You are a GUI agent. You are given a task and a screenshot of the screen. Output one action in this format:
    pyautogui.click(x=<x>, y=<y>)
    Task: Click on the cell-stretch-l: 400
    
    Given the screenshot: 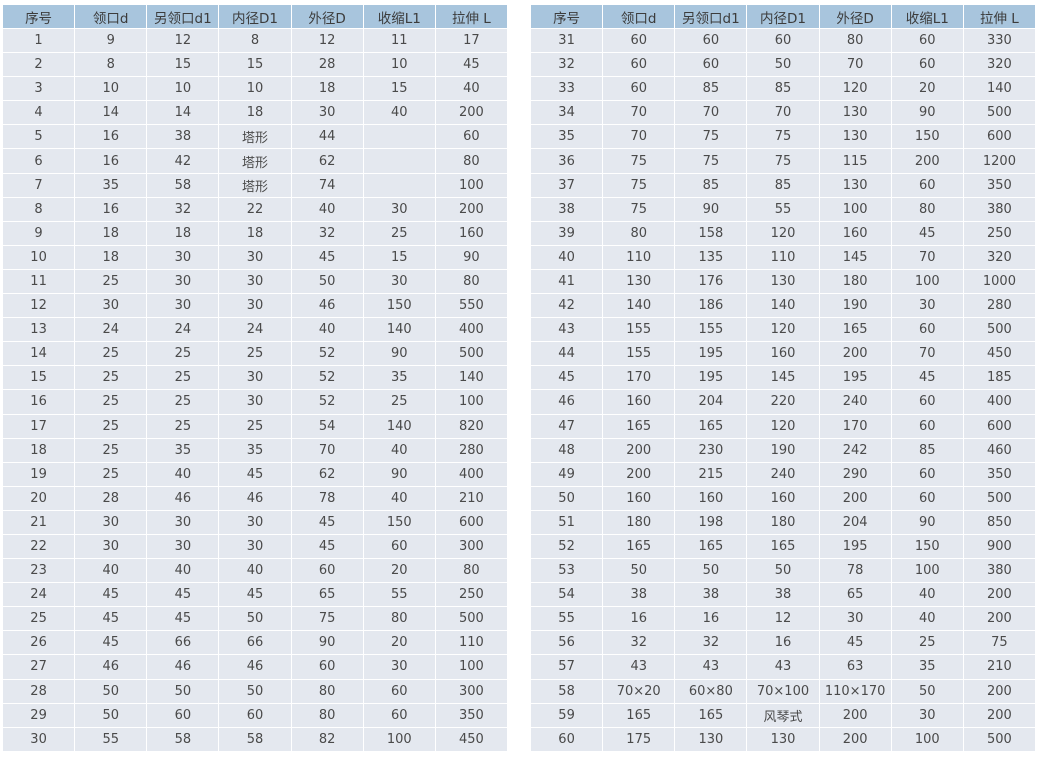 What is the action you would take?
    pyautogui.click(x=999, y=402)
    